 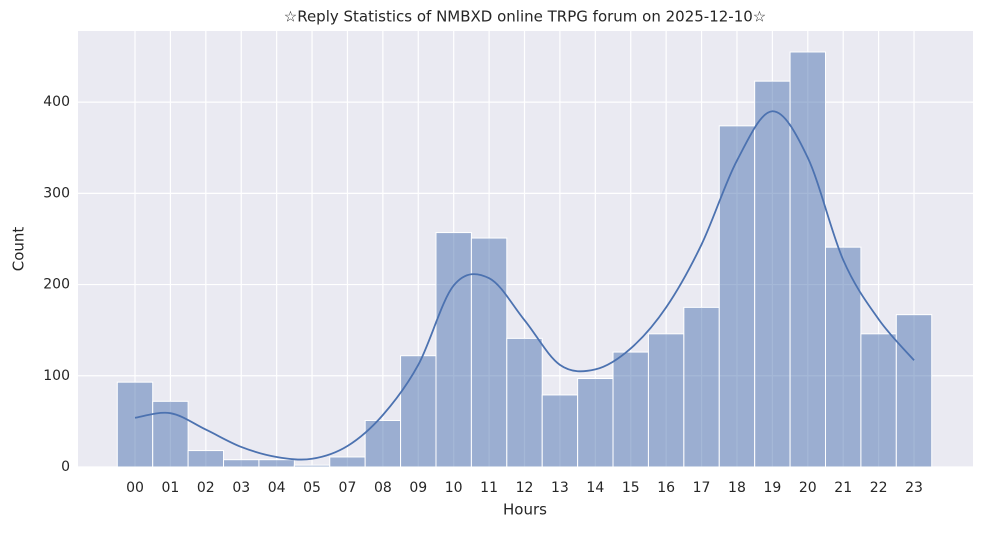 What do you see at coordinates (914, 488) in the screenshot?
I see `x-tick-label: 23` at bounding box center [914, 488].